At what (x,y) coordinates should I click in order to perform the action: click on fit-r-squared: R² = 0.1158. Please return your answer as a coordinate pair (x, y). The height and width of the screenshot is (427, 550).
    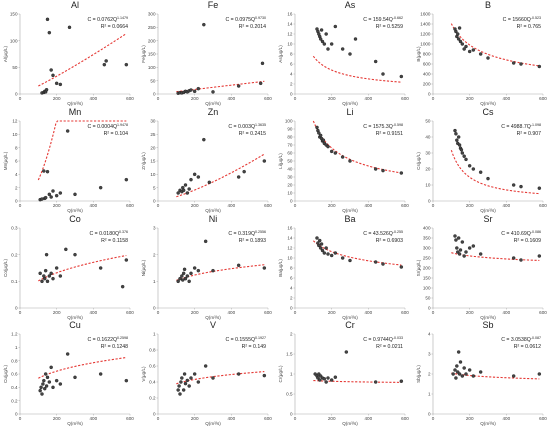
    Looking at the image, I should click on (114, 241).